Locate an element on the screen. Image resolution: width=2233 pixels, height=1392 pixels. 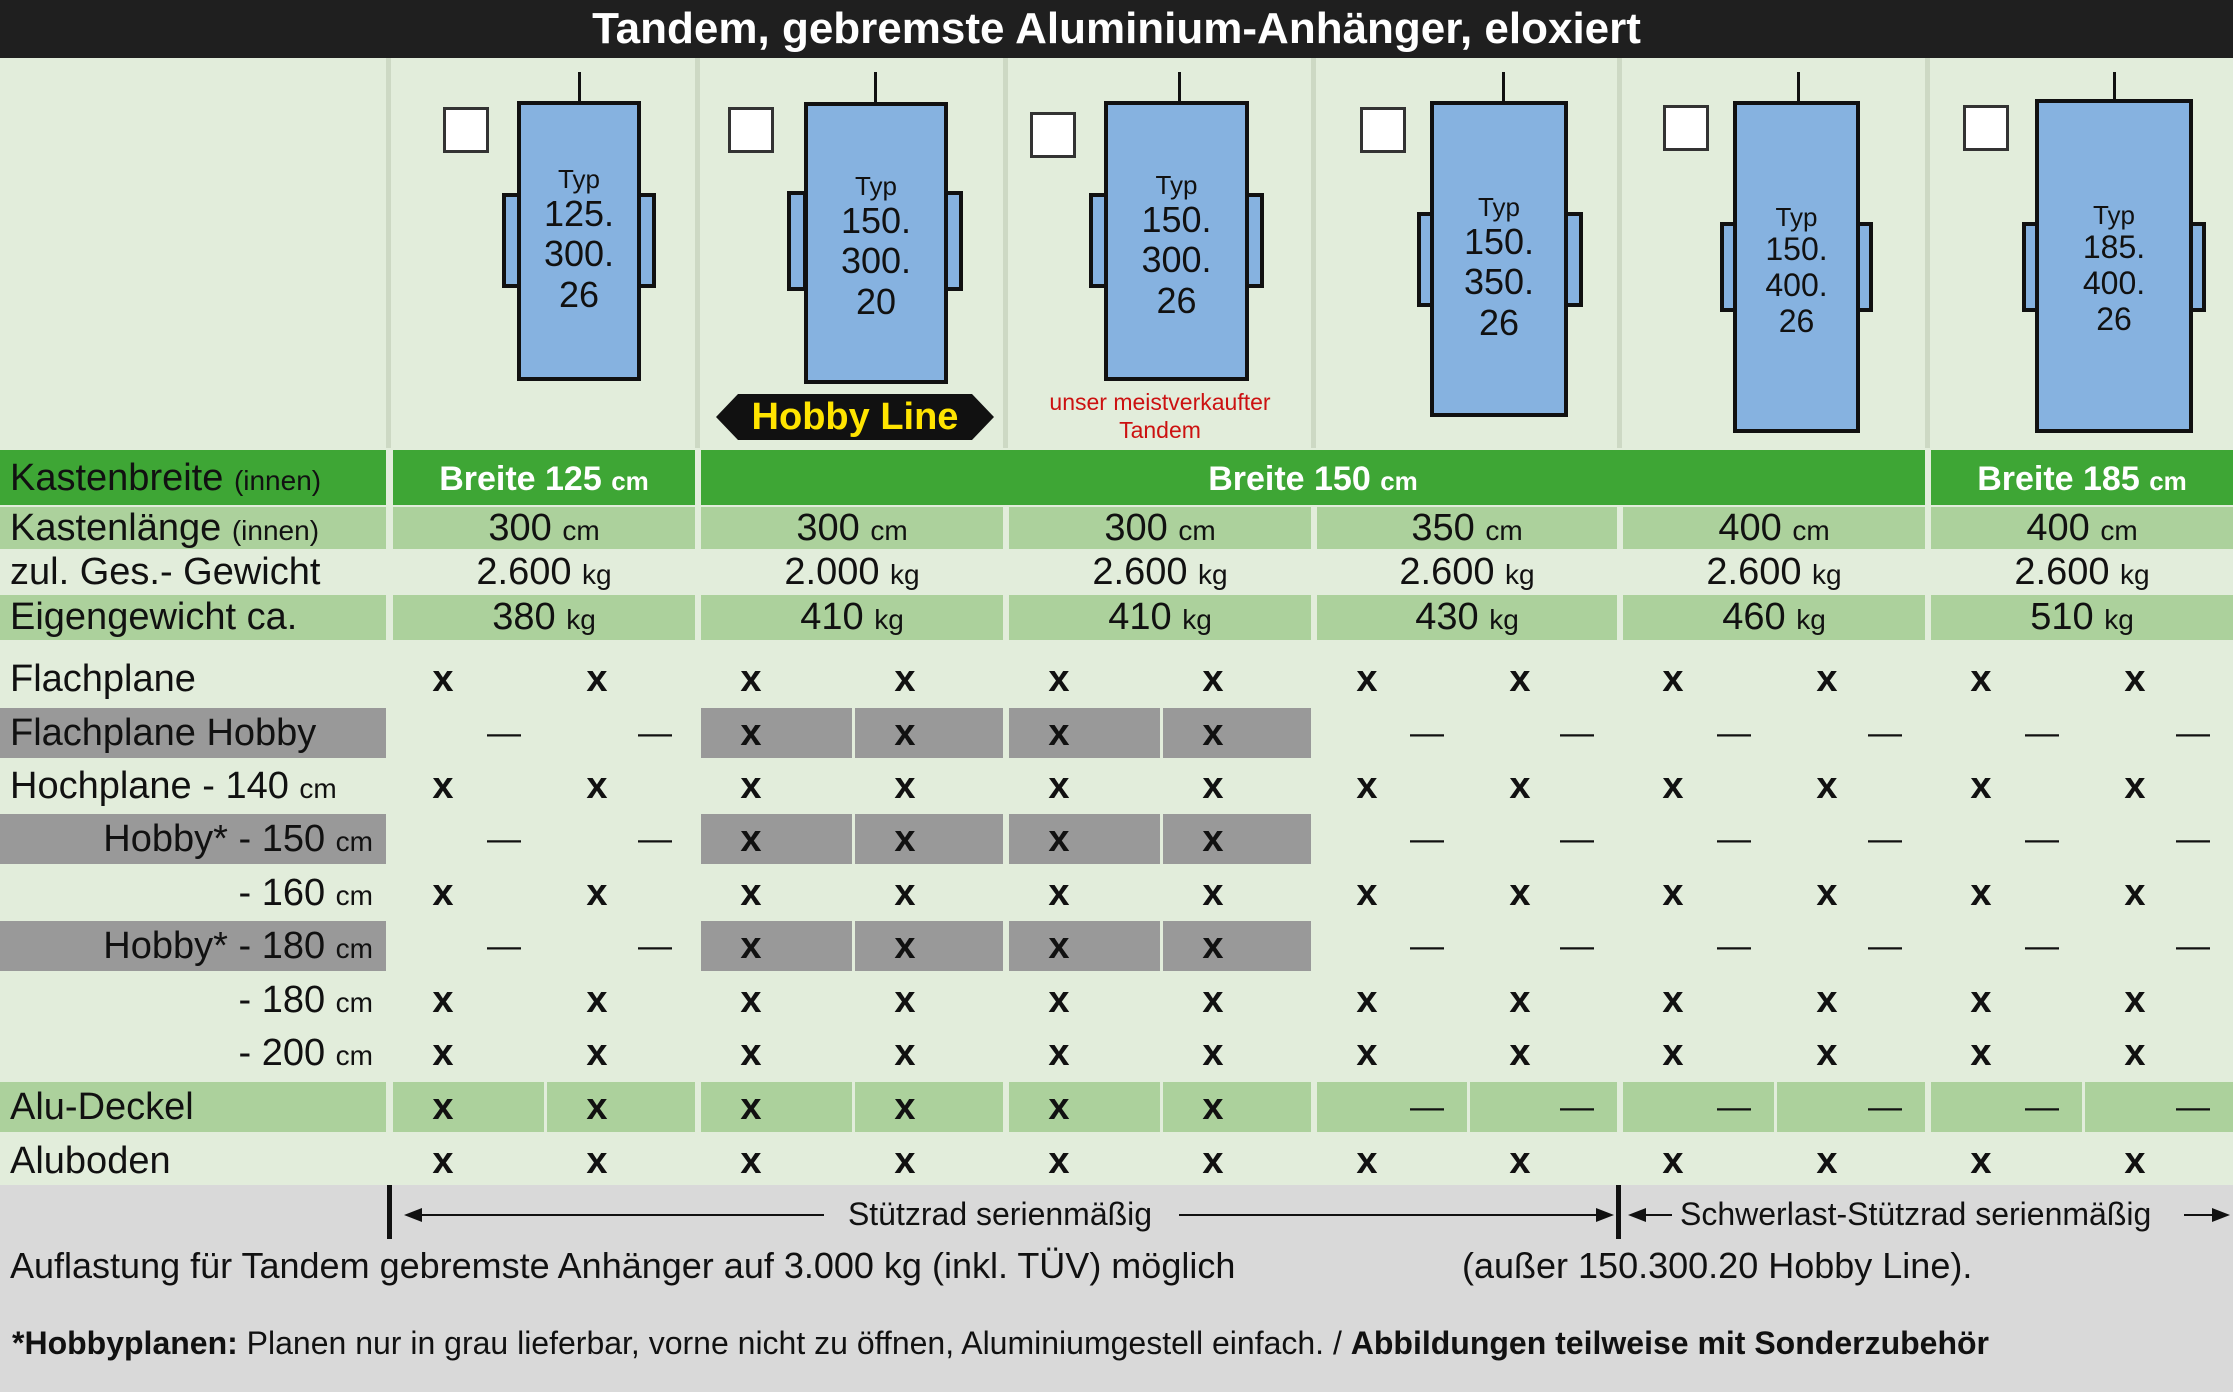
breite-125-band is located at coordinates (544, 477).